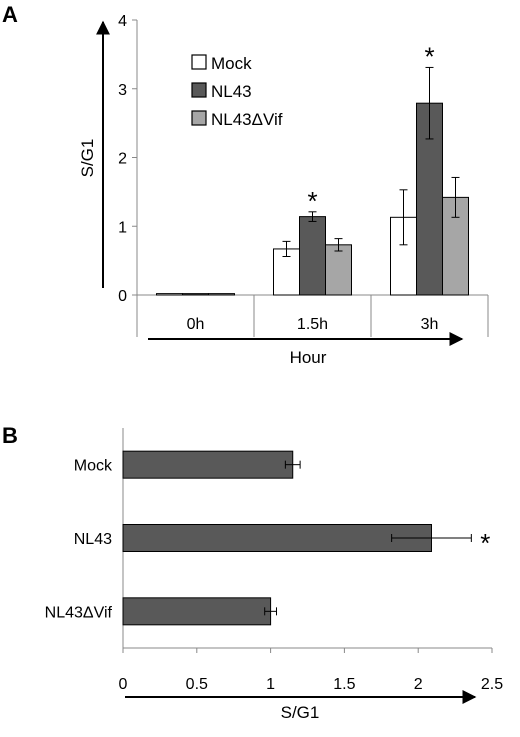 Image resolution: width=520 pixels, height=737 pixels. Describe the element at coordinates (312, 324) in the screenshot. I see `panel-a-x-tick-label: 1.5h` at that location.